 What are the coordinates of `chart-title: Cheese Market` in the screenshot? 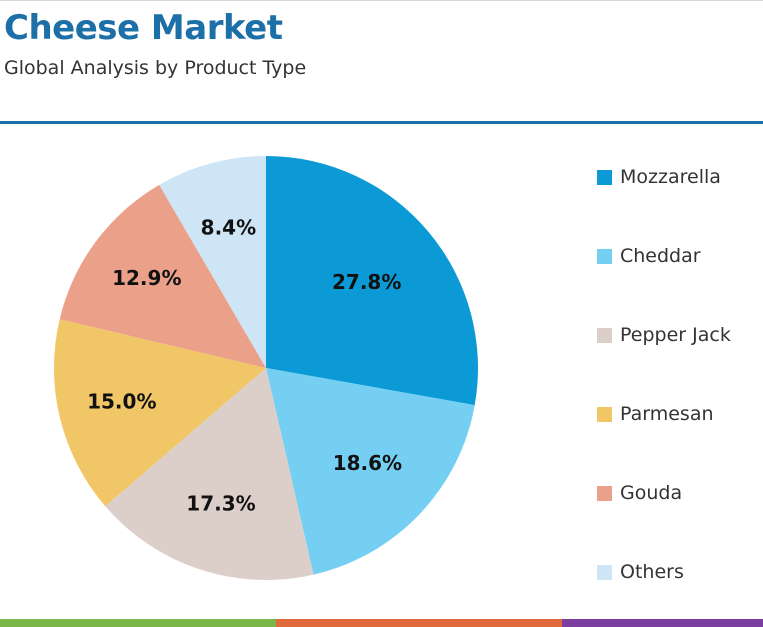 It's located at (143, 28).